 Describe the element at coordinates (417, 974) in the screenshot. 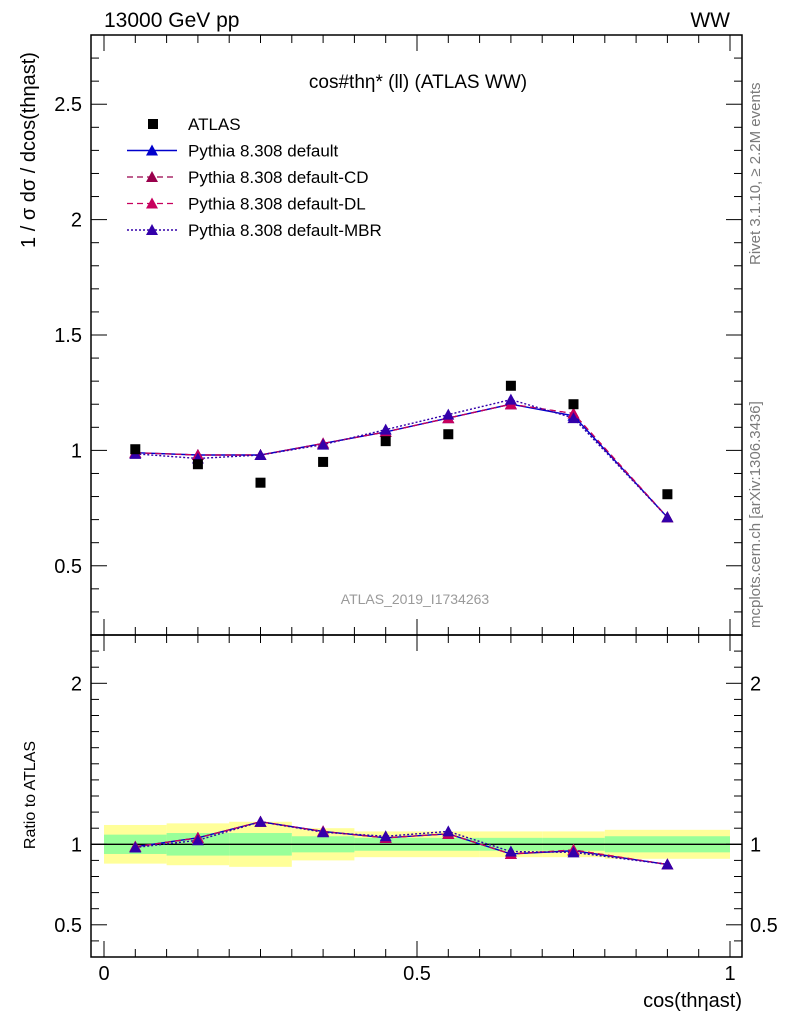

I see `x-tick-label: 0.5` at that location.